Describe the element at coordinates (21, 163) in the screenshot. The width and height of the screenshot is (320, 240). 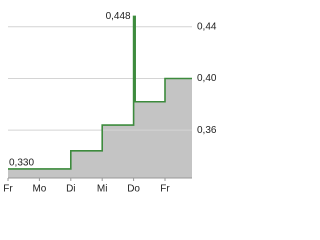
I see `annotation: 0,330` at that location.